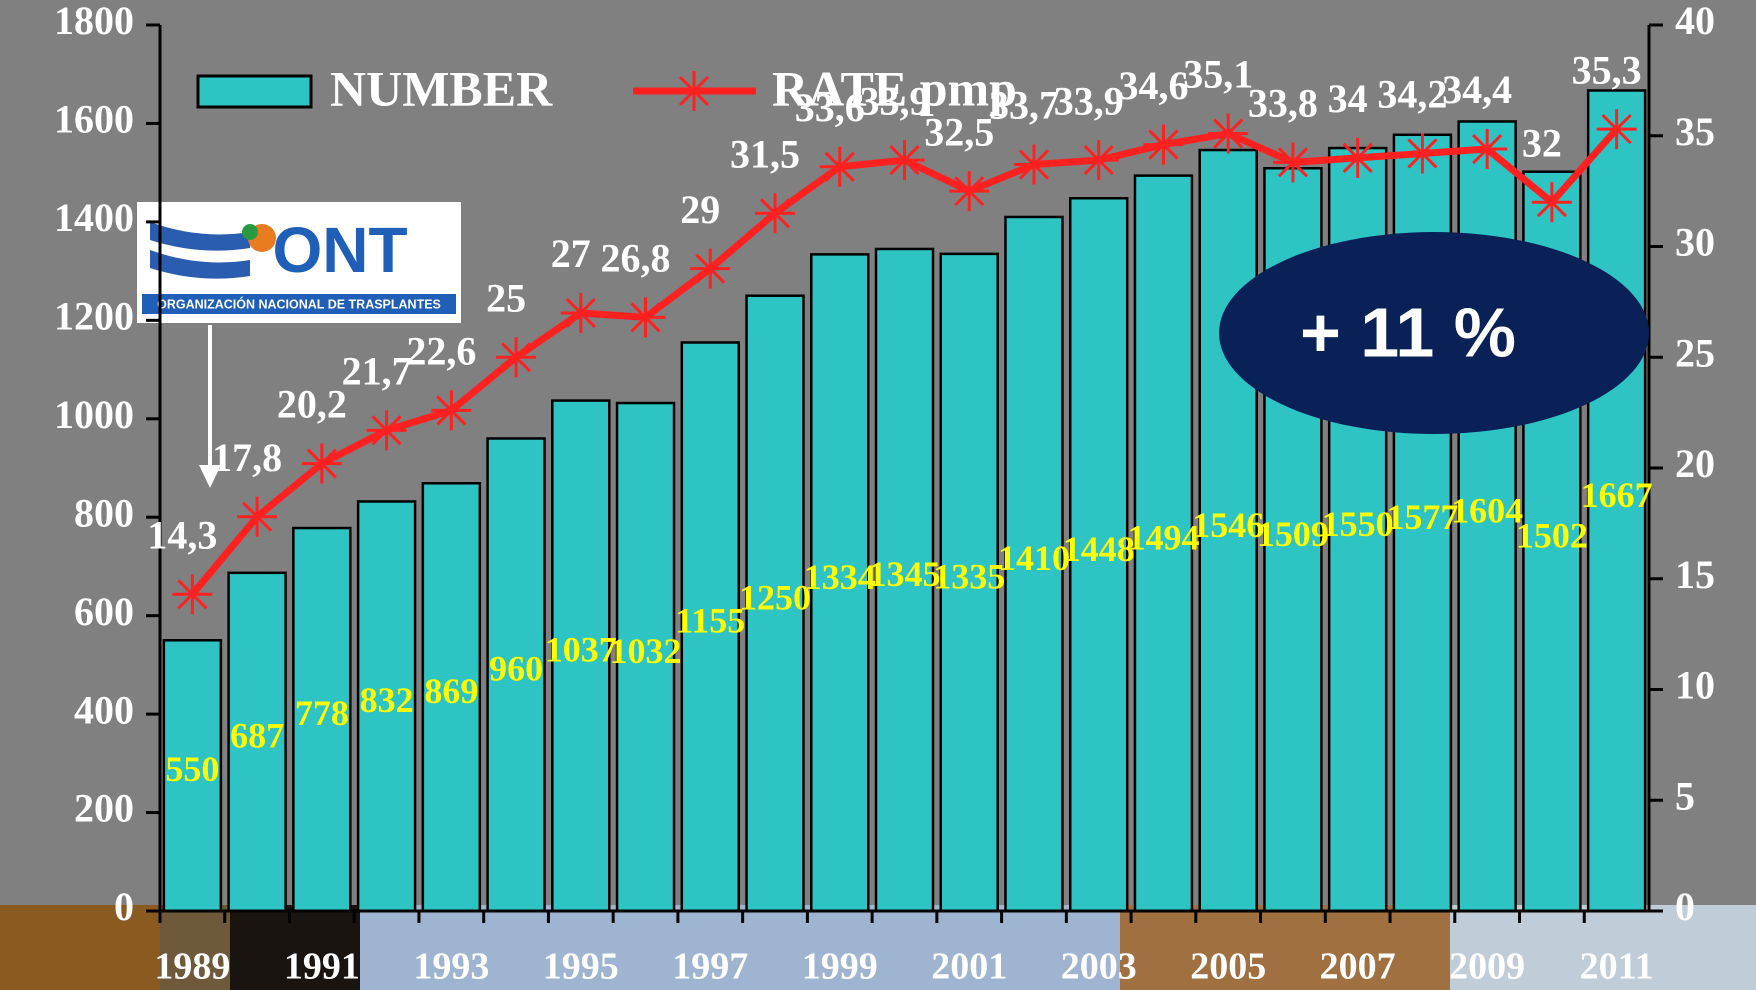 This screenshot has height=990, width=1756. I want to click on bar-value-label: 1155, so click(710, 621).